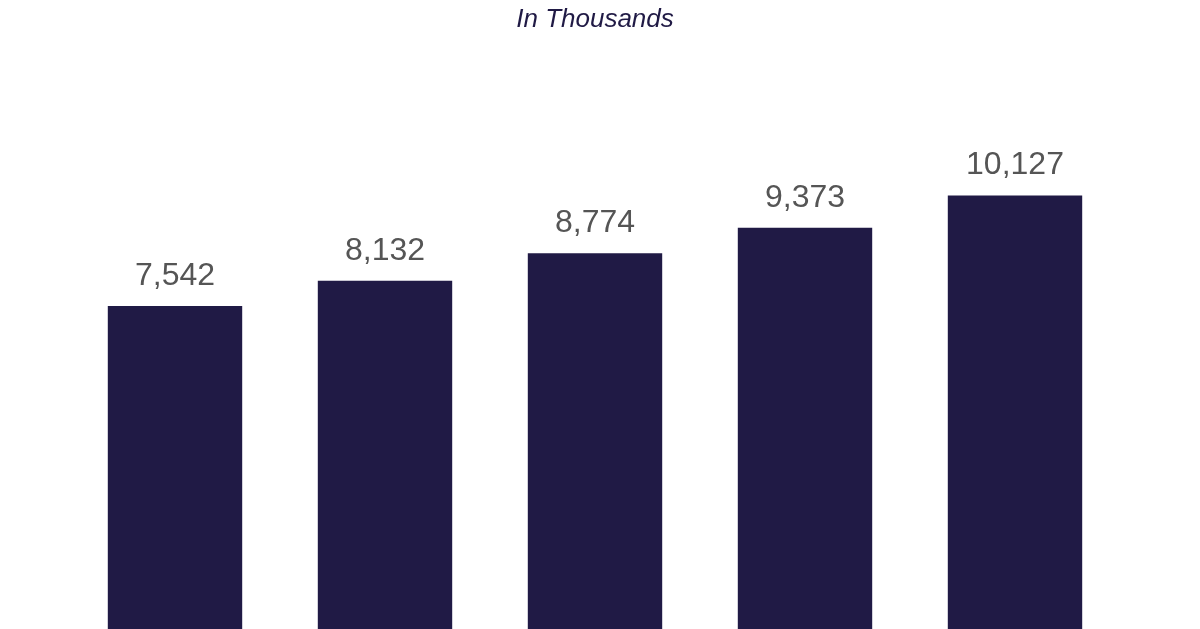  Describe the element at coordinates (385, 248) in the screenshot. I see `data-label: 8,132` at that location.